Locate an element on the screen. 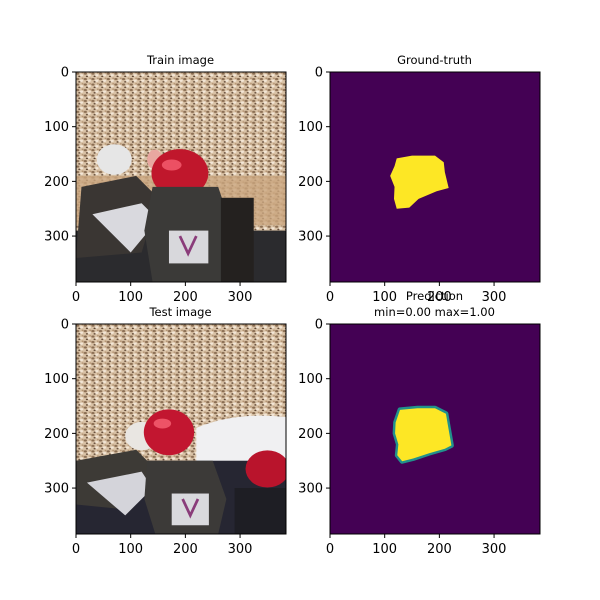 This screenshot has width=600, height=600. ground-truth-xtick-label: 100 is located at coordinates (384, 297).